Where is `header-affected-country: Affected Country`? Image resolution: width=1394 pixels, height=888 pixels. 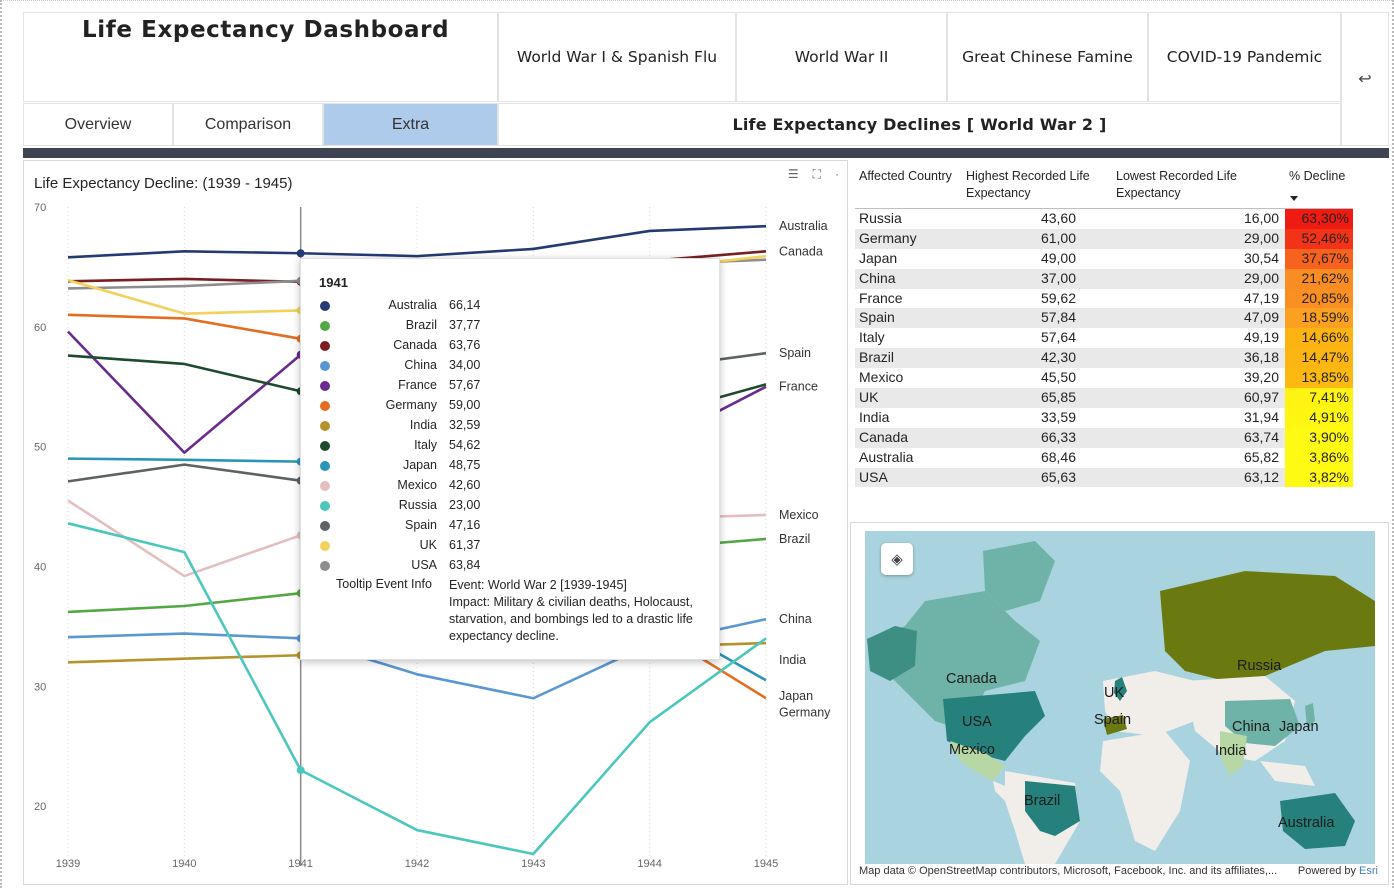
header-affected-country: Affected Country is located at coordinates (905, 176).